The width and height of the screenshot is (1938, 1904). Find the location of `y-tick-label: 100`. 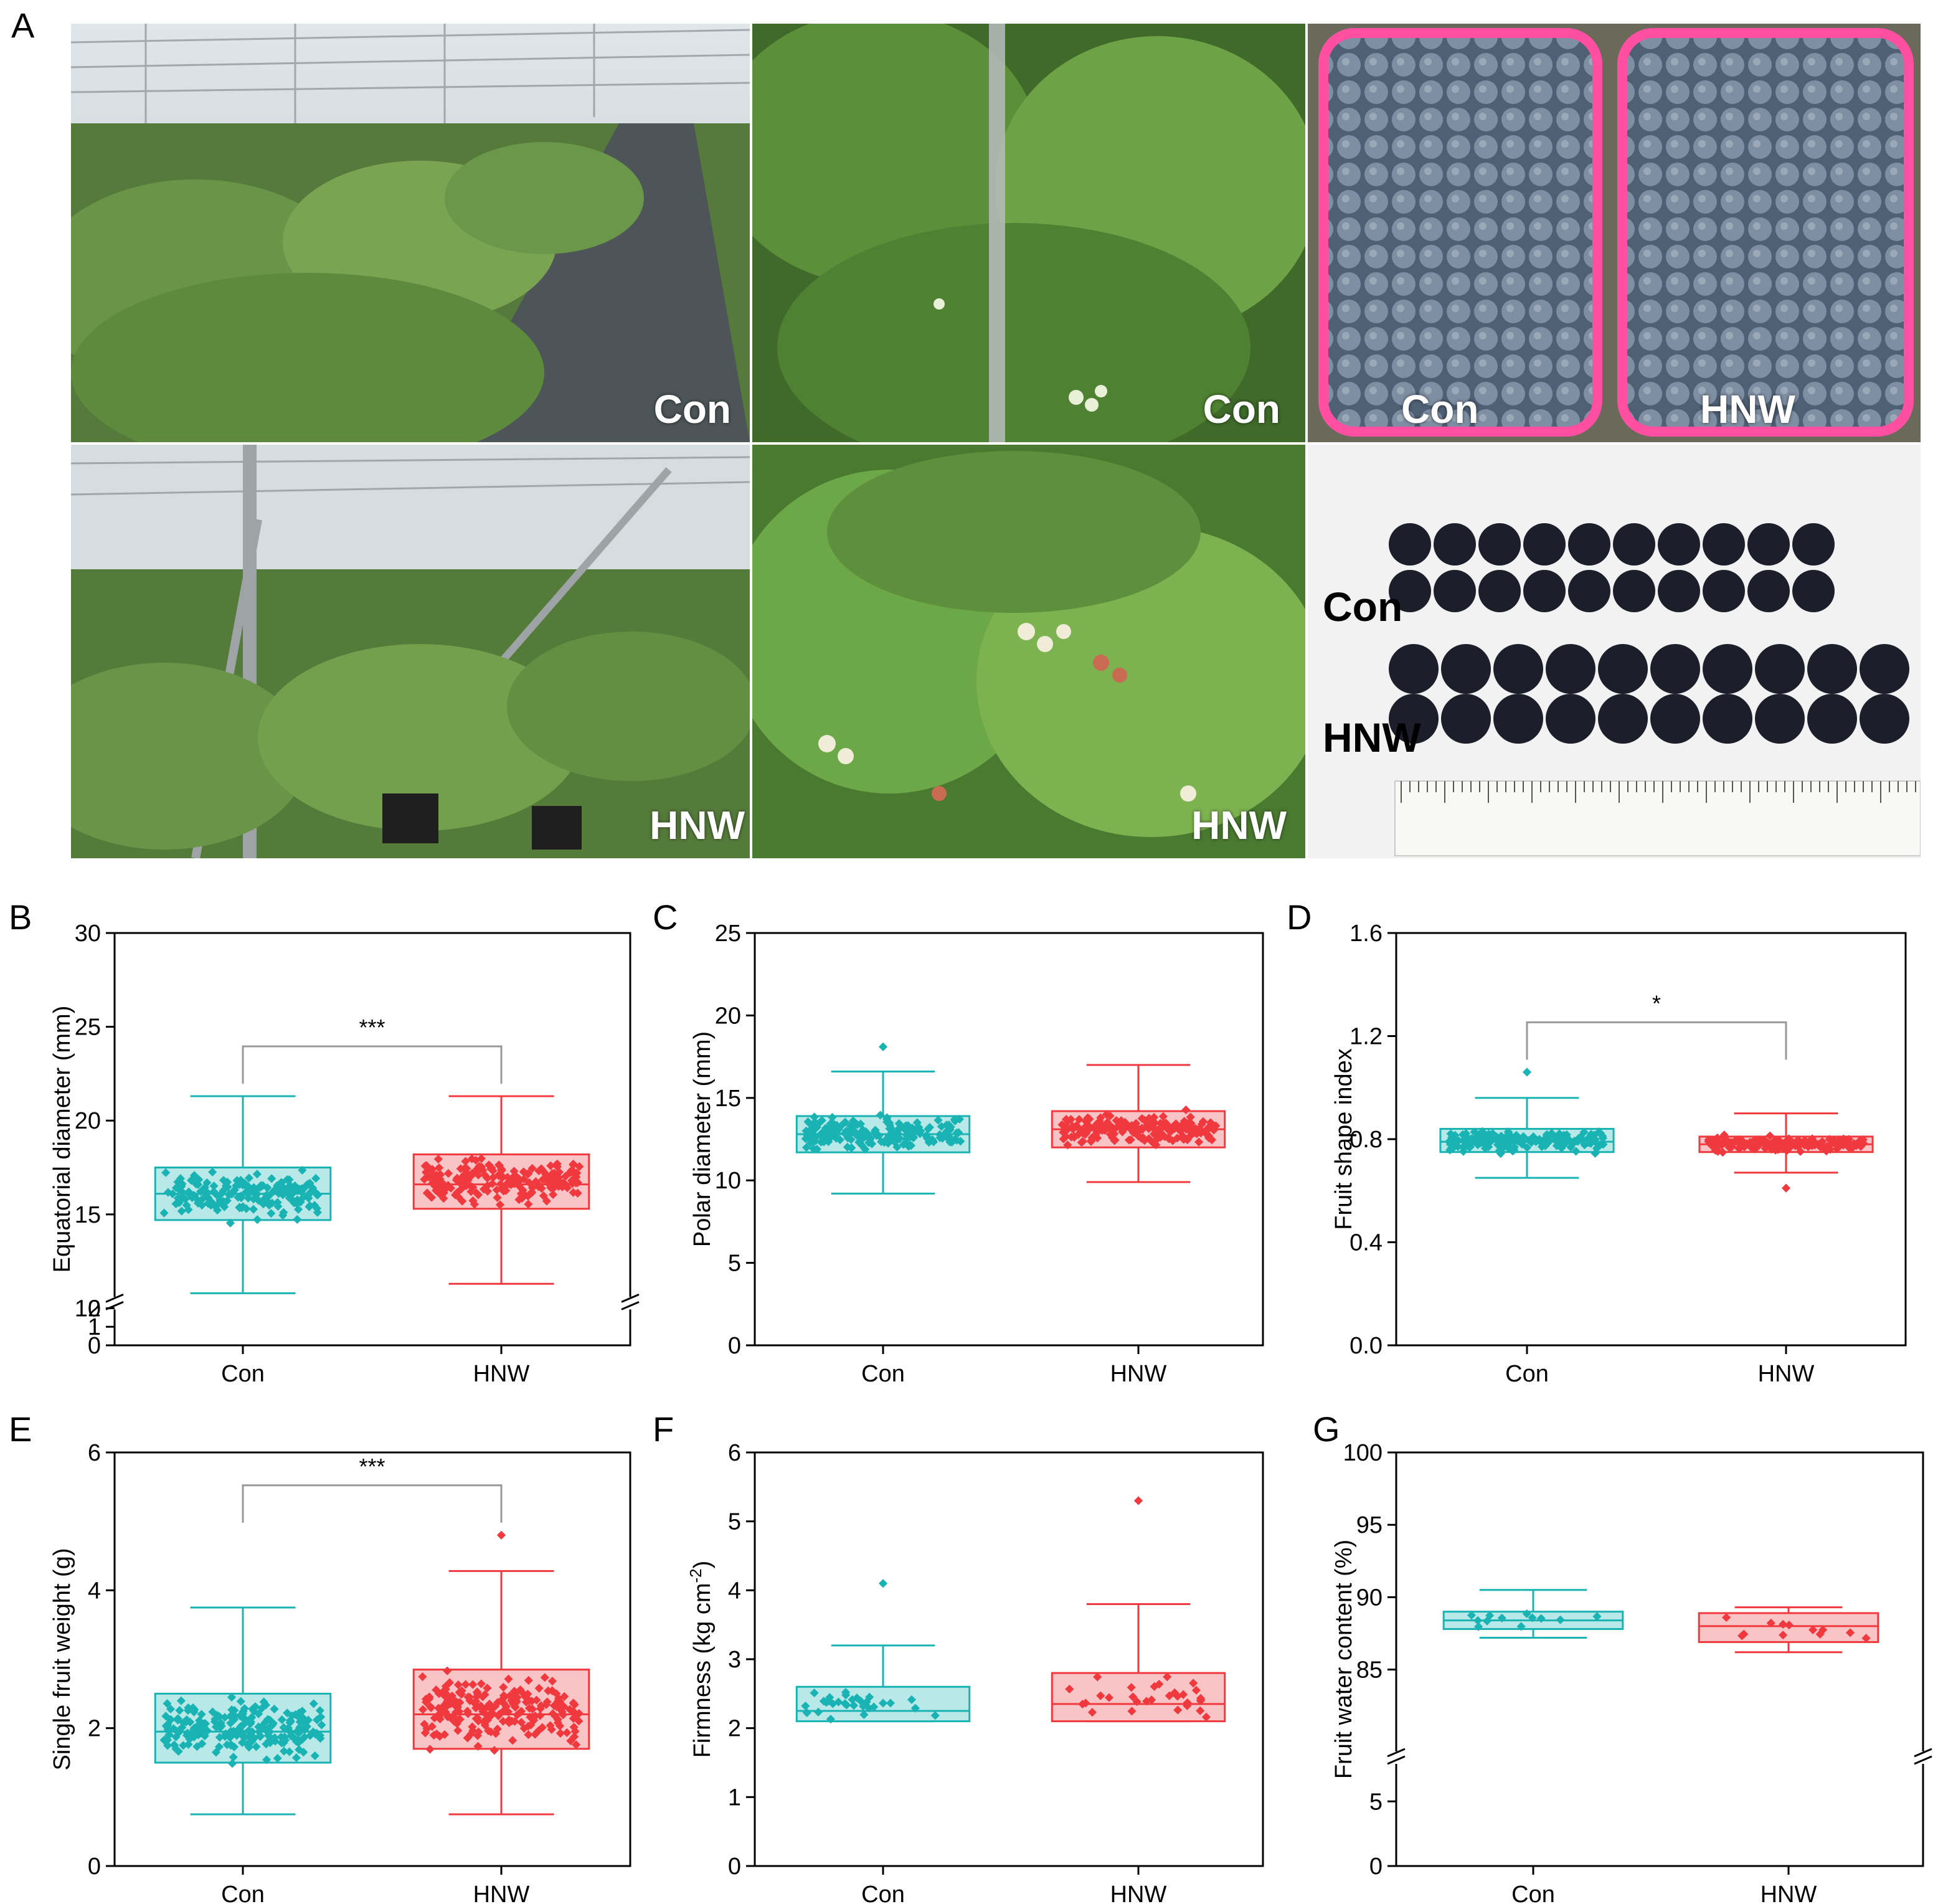

y-tick-label: 100 is located at coordinates (1363, 1453).